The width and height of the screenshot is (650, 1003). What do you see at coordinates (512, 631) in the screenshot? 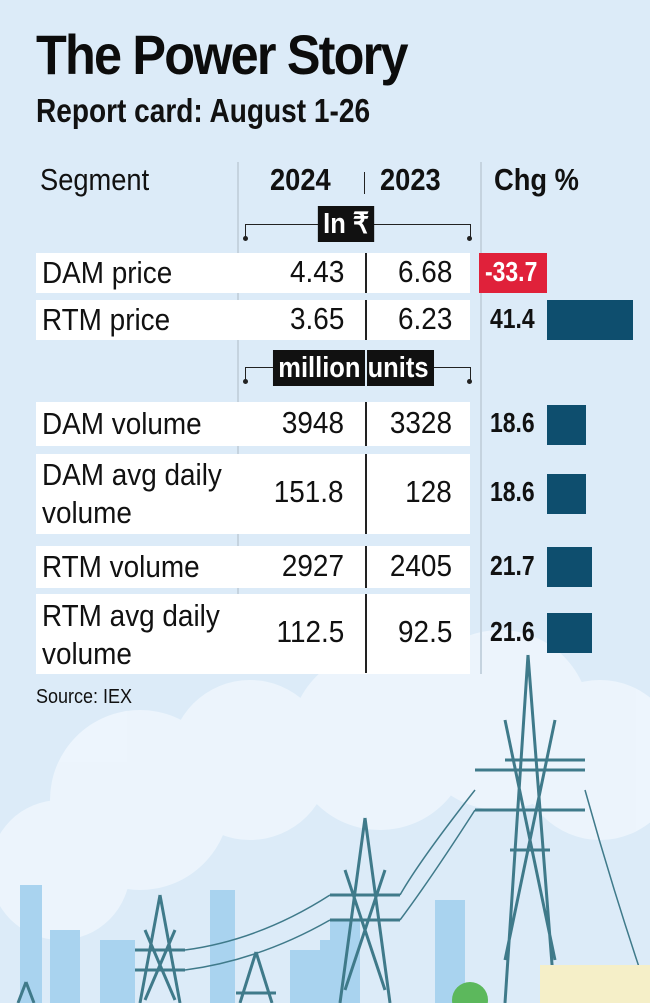
I see `change-value: 21.6` at bounding box center [512, 631].